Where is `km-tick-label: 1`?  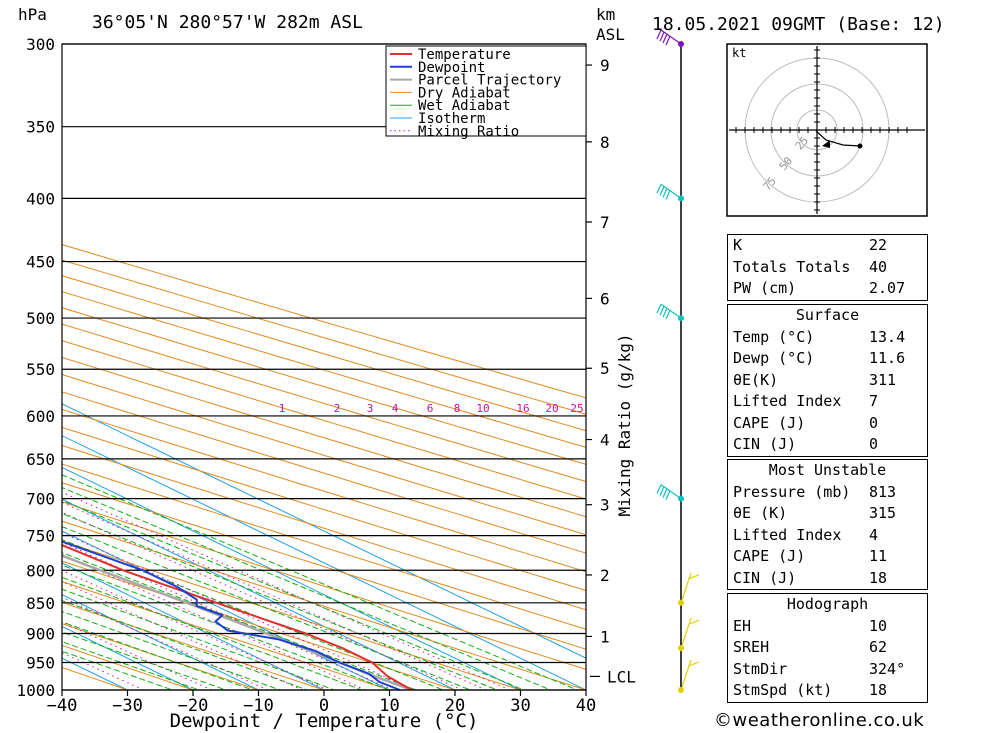 km-tick-label: 1 is located at coordinates (605, 636).